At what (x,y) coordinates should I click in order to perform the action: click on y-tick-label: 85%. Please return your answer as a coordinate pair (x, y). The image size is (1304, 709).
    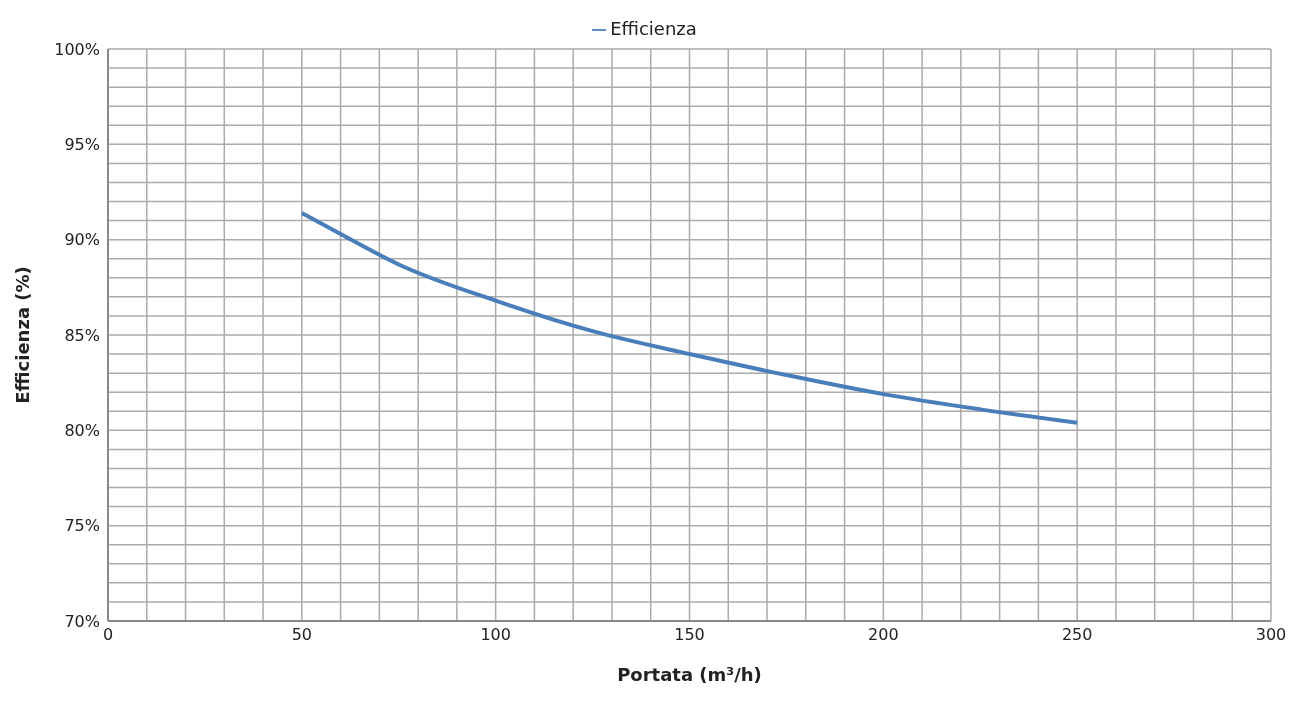
    Looking at the image, I should click on (82, 335).